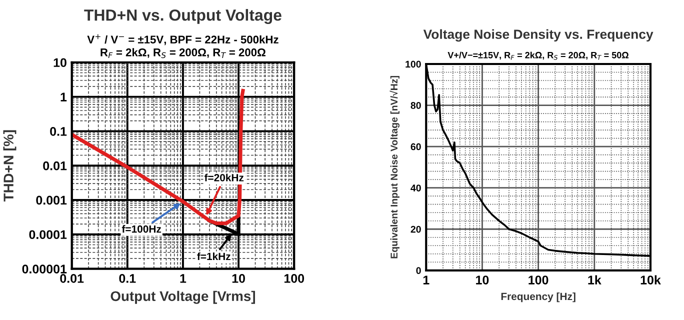  Describe the element at coordinates (415, 105) in the screenshot. I see `y-tick-label: 80` at that location.